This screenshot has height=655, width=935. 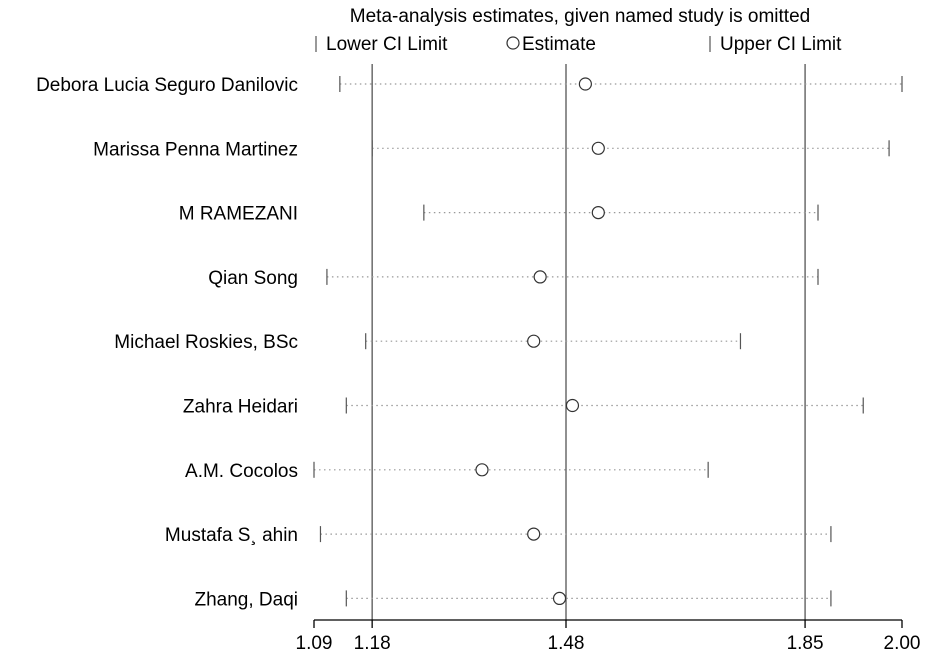 I want to click on study-row: M RAMEZANI, so click(x=499, y=214).